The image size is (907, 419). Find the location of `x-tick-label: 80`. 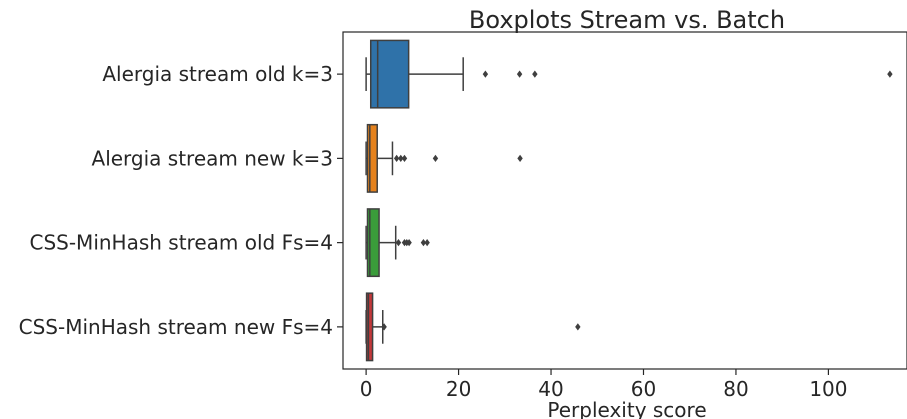

x-tick-label: 80 is located at coordinates (735, 389).